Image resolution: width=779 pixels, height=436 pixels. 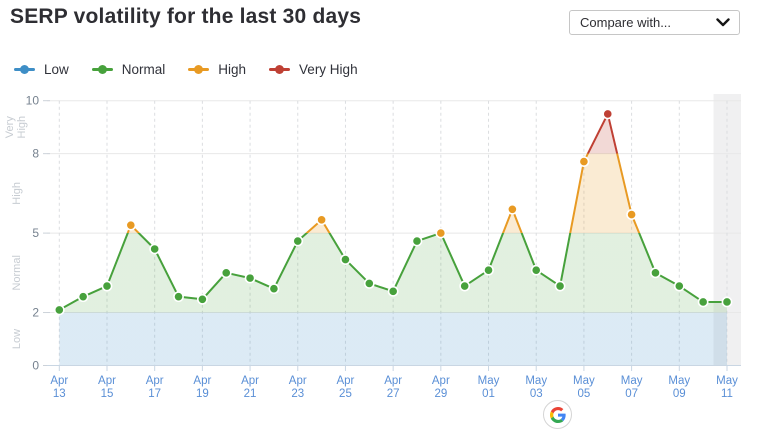 What do you see at coordinates (35, 366) in the screenshot?
I see `y-axis-tick-label: 0` at bounding box center [35, 366].